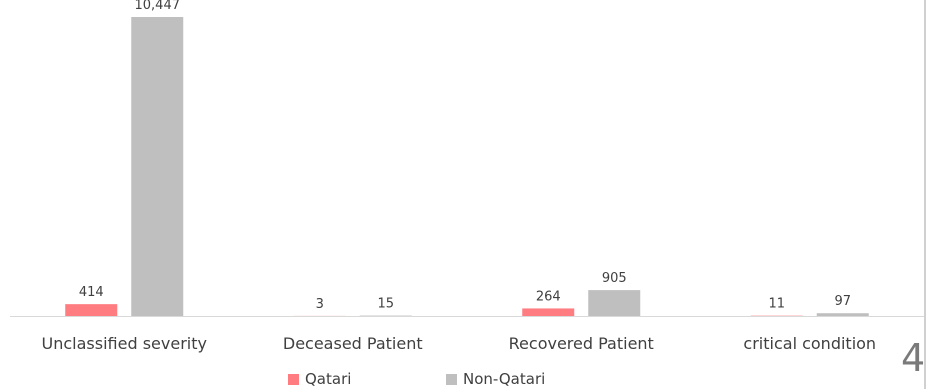  Describe the element at coordinates (385, 304) in the screenshot. I see `data-label-non-qatari-1: 15` at that location.